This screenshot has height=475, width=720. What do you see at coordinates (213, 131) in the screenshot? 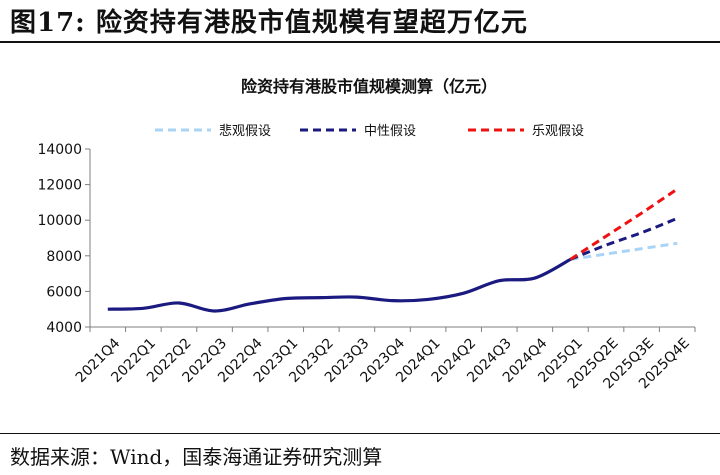
I see `legend-item: 悲观假设` at bounding box center [213, 131].